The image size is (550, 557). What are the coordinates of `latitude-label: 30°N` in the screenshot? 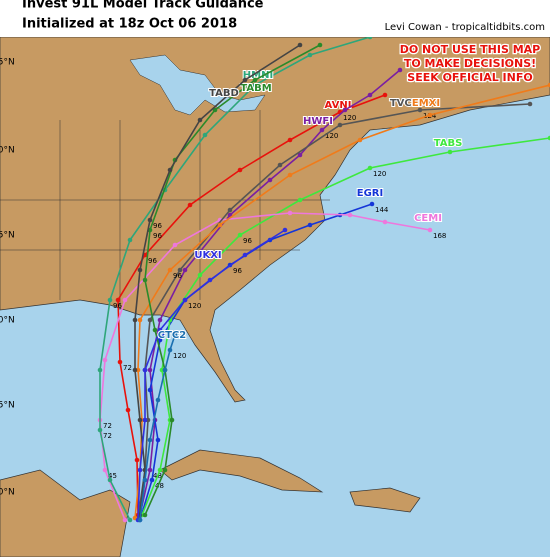 It's located at (7, 321).